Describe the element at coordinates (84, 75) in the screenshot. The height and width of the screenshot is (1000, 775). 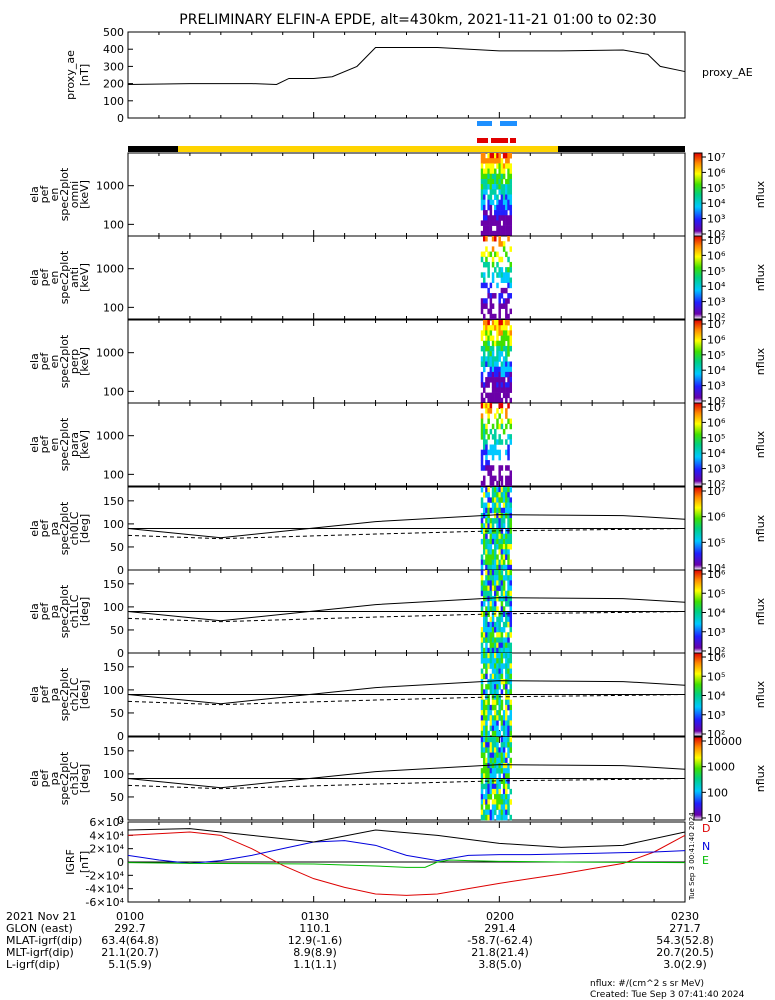
I see `ae-ylabel-2: [nT]` at that location.